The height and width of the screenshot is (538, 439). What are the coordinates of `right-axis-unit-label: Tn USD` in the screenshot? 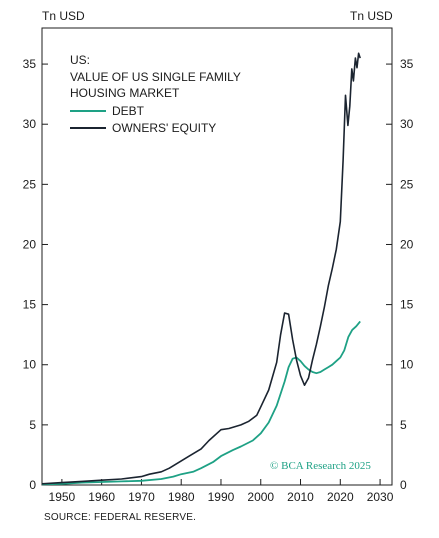 It's located at (371, 16).